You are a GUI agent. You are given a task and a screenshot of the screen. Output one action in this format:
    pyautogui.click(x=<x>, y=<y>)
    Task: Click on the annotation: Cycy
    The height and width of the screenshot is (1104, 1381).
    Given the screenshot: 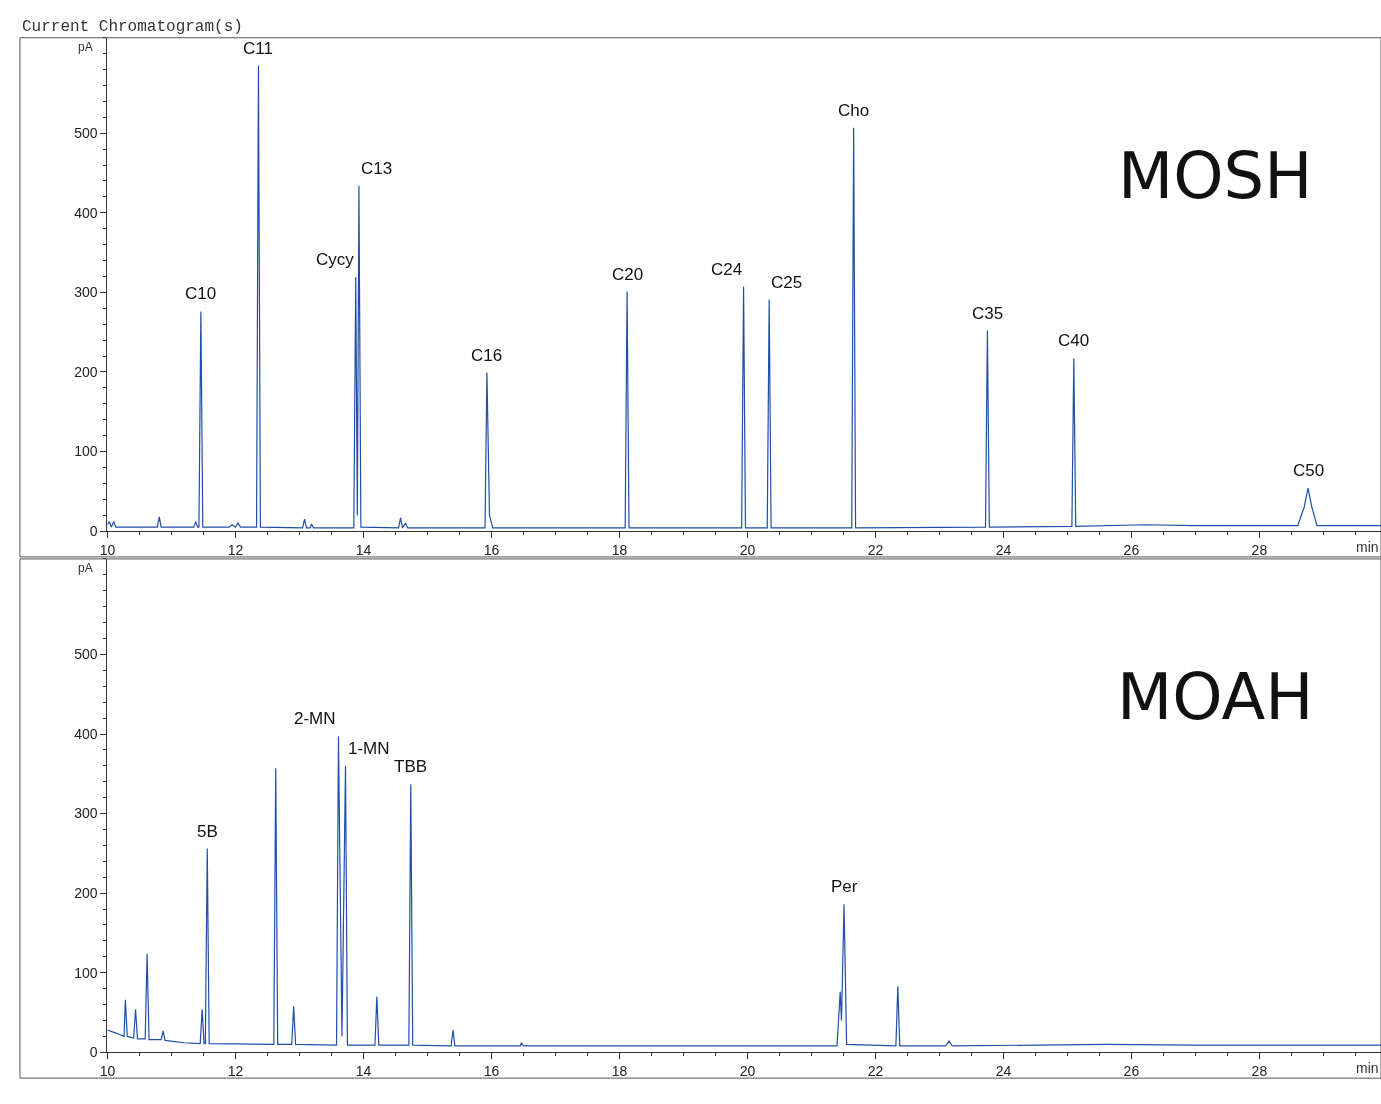 What is the action you would take?
    pyautogui.click(x=335, y=259)
    